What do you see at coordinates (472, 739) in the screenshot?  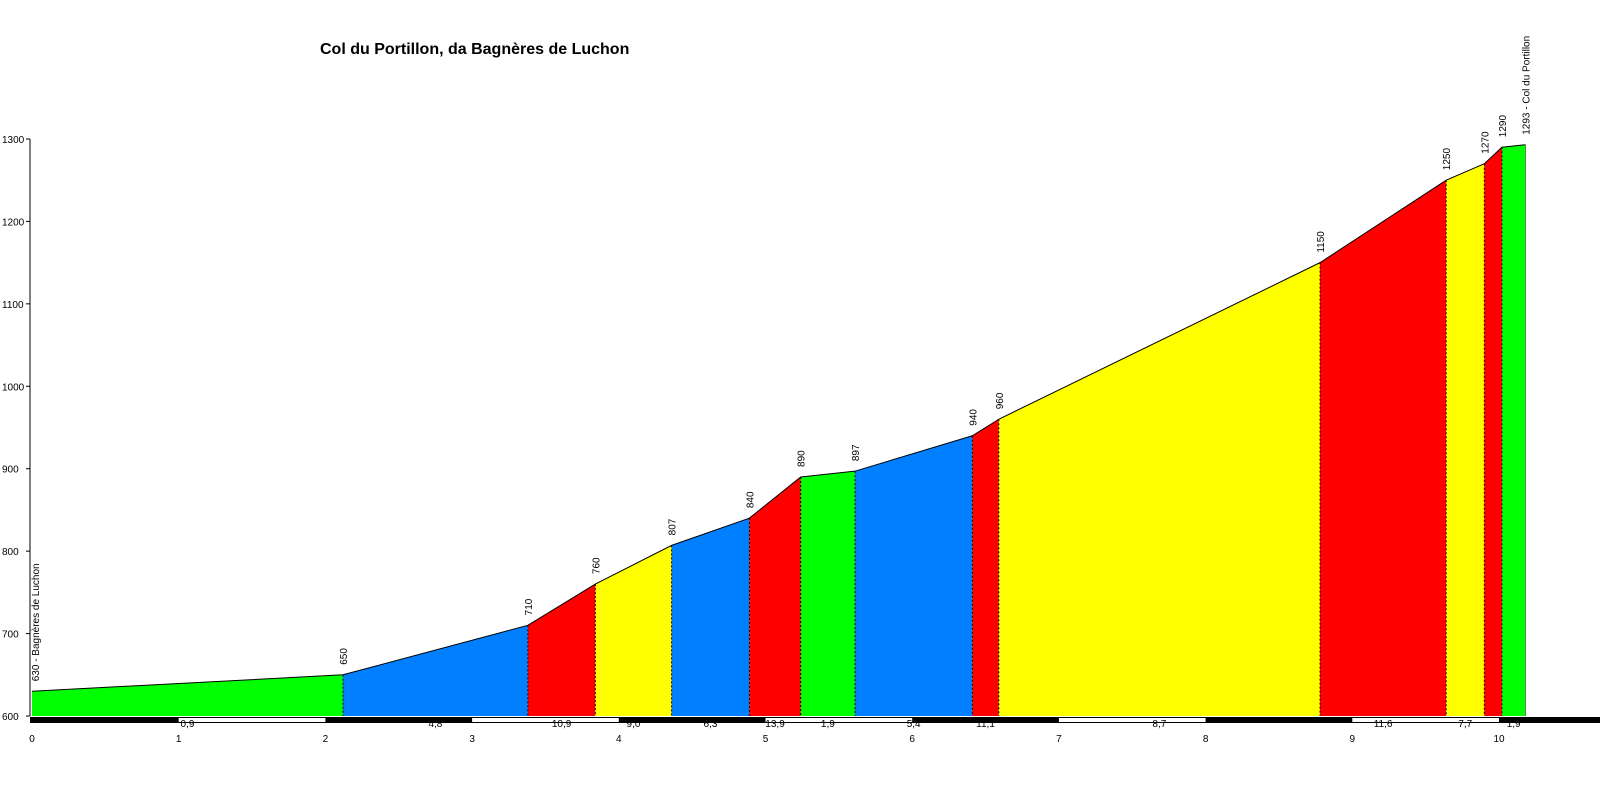 I see `x-tick-label: 3` at bounding box center [472, 739].